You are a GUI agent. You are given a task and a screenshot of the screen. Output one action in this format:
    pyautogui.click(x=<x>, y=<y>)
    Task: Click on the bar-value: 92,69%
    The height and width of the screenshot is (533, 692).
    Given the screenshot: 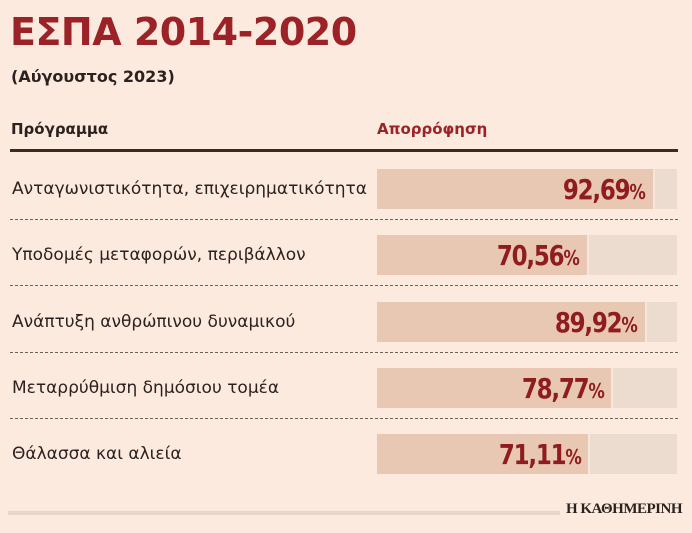 What is the action you would take?
    pyautogui.click(x=604, y=189)
    